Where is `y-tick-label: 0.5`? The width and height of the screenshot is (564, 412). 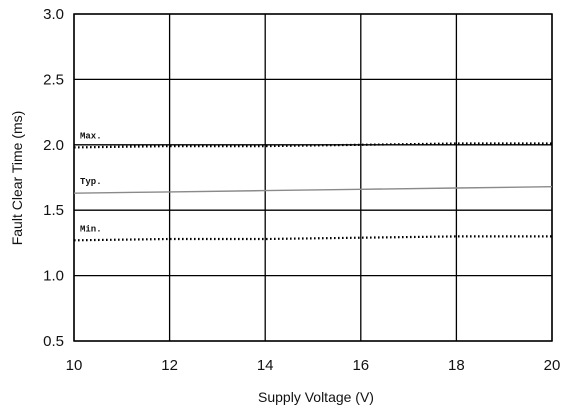
y-tick-label: 0.5 is located at coordinates (53, 341).